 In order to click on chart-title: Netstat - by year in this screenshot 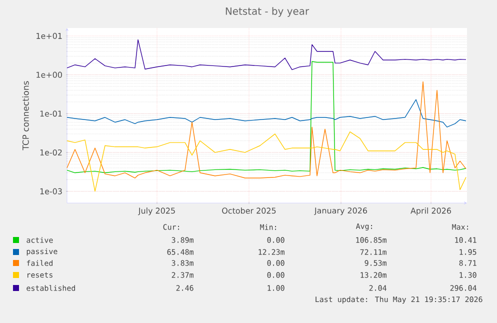, I will do `click(268, 12)`.